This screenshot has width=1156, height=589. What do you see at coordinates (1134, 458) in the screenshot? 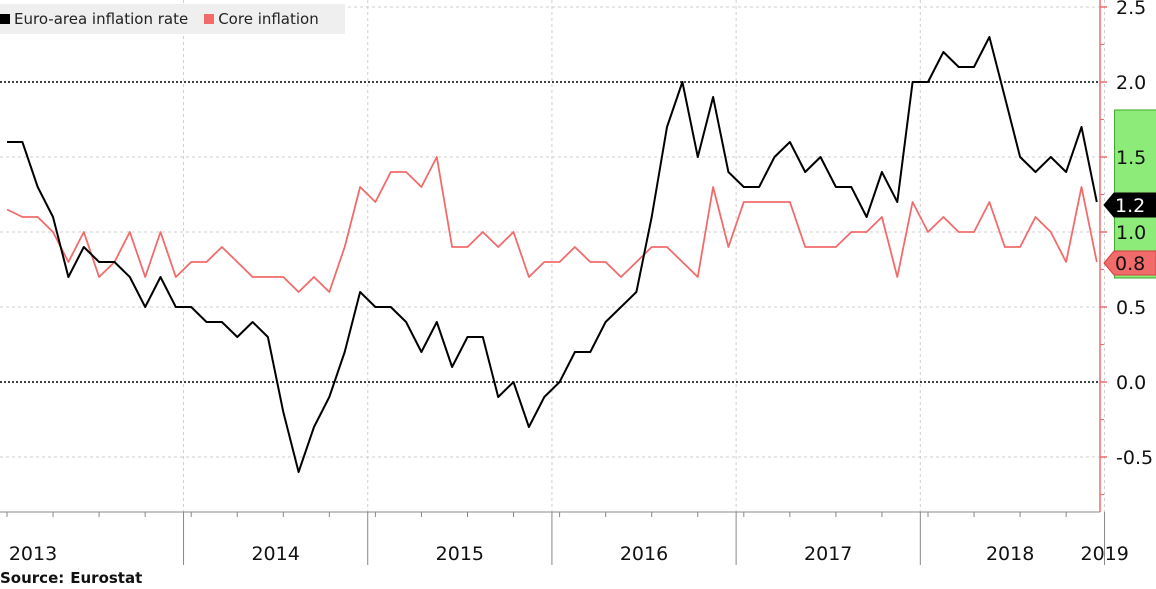
I see `y-tick-label: -0.5` at bounding box center [1134, 458].